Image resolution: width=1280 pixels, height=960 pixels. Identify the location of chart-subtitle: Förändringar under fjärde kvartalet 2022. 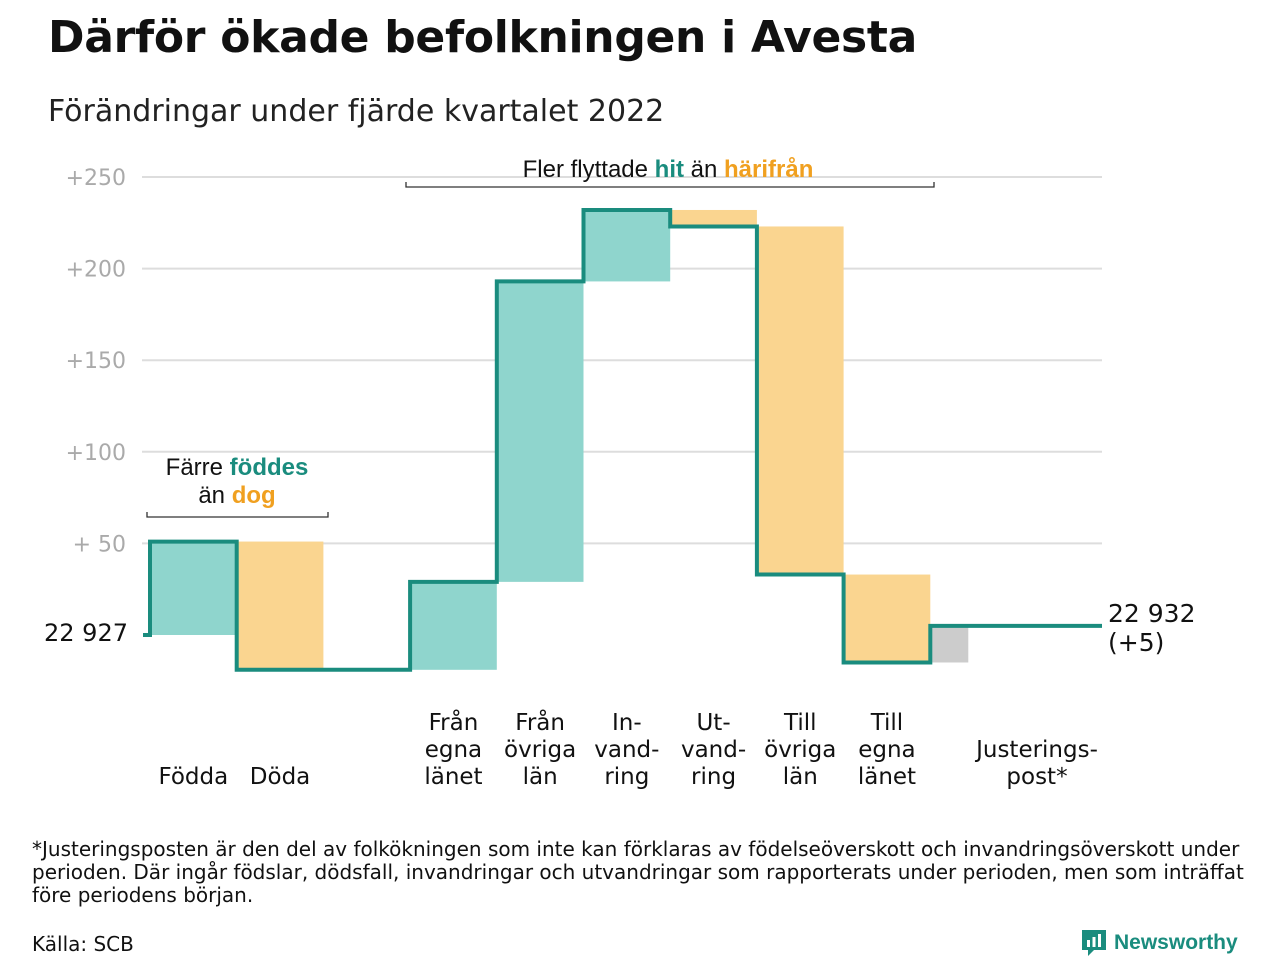
(356, 111).